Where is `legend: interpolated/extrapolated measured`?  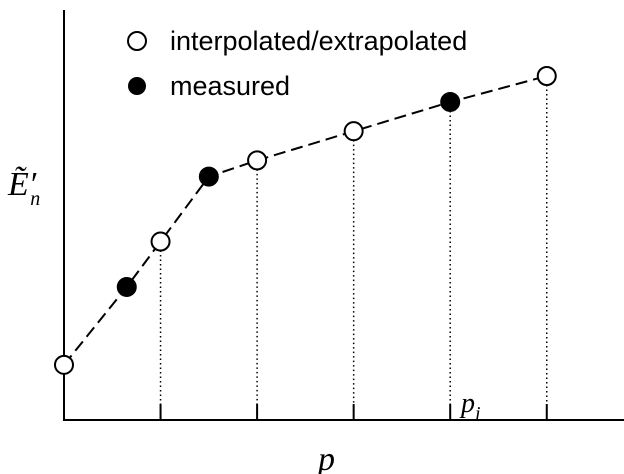
legend: interpolated/extrapolated measured is located at coordinates (297, 63).